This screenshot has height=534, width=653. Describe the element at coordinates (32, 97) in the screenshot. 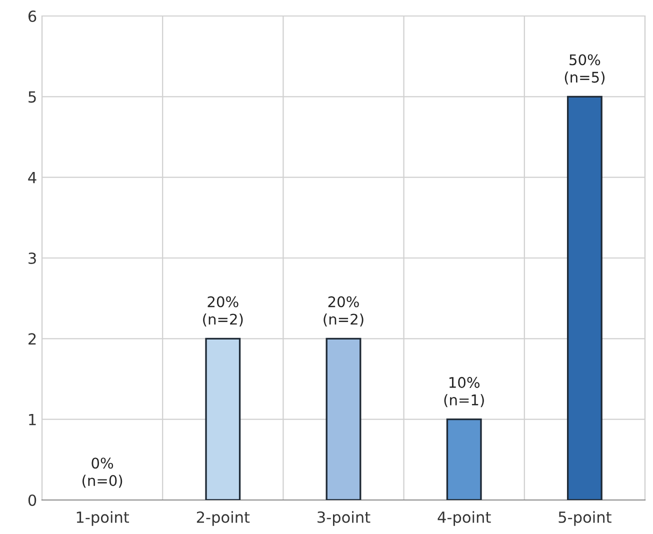

I see `y-tick-label: 5` at that location.